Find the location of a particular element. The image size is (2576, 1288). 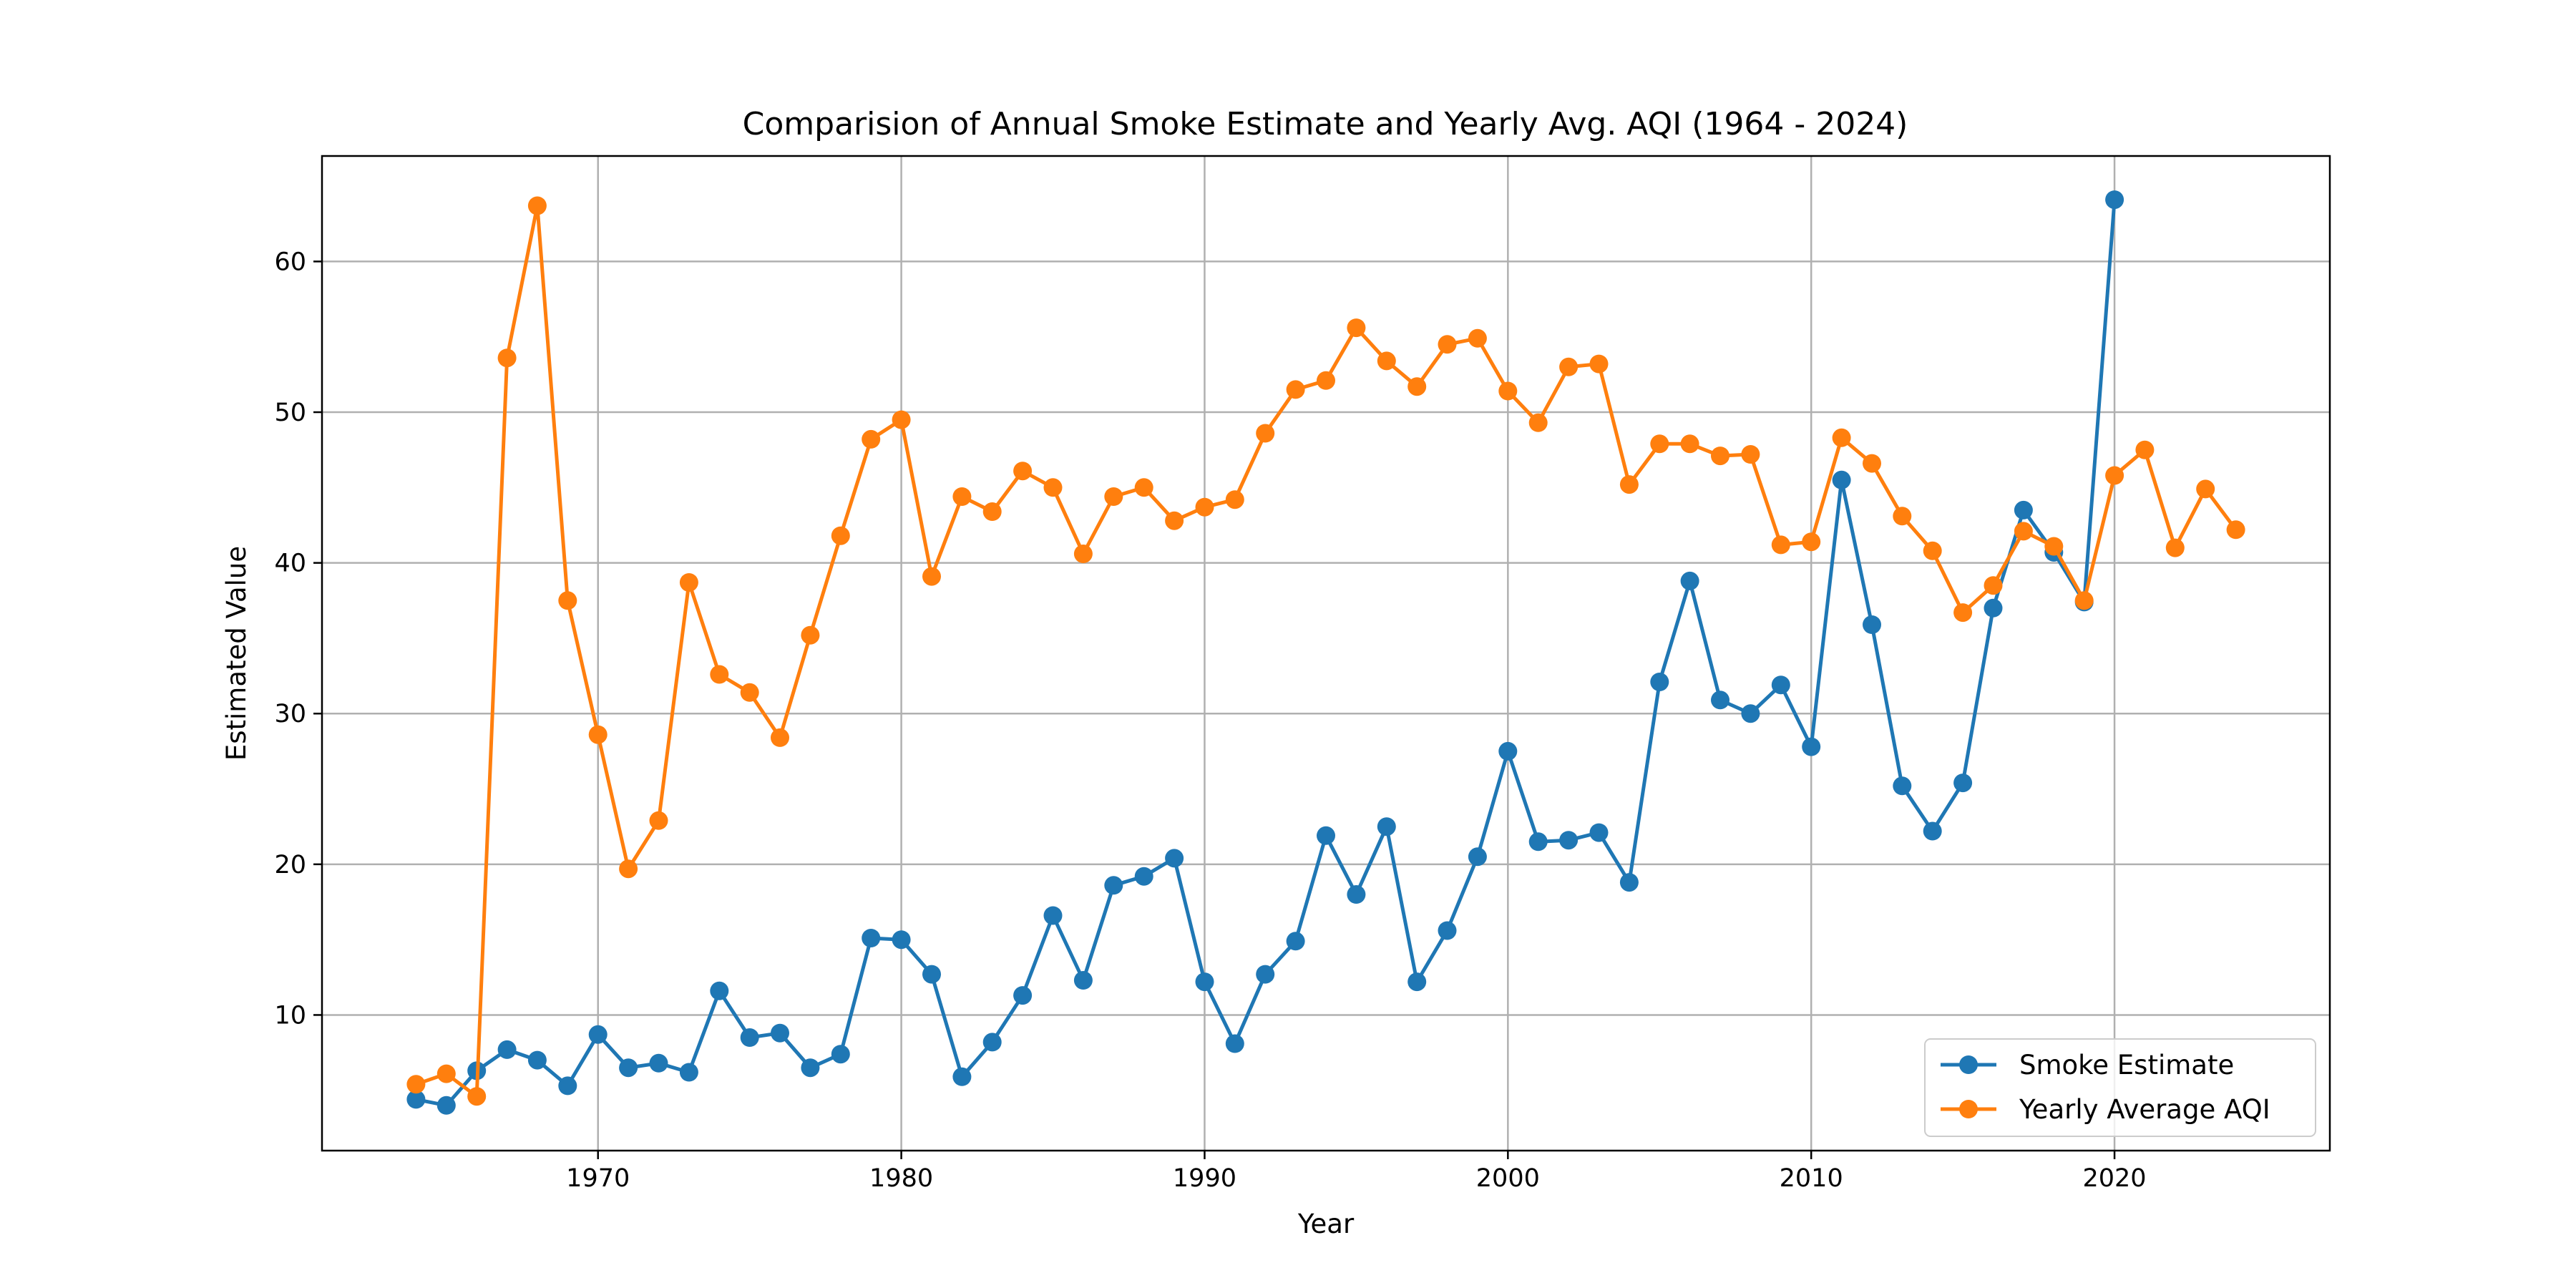

legend-label: Smoke Estimate is located at coordinates (2126, 1065).